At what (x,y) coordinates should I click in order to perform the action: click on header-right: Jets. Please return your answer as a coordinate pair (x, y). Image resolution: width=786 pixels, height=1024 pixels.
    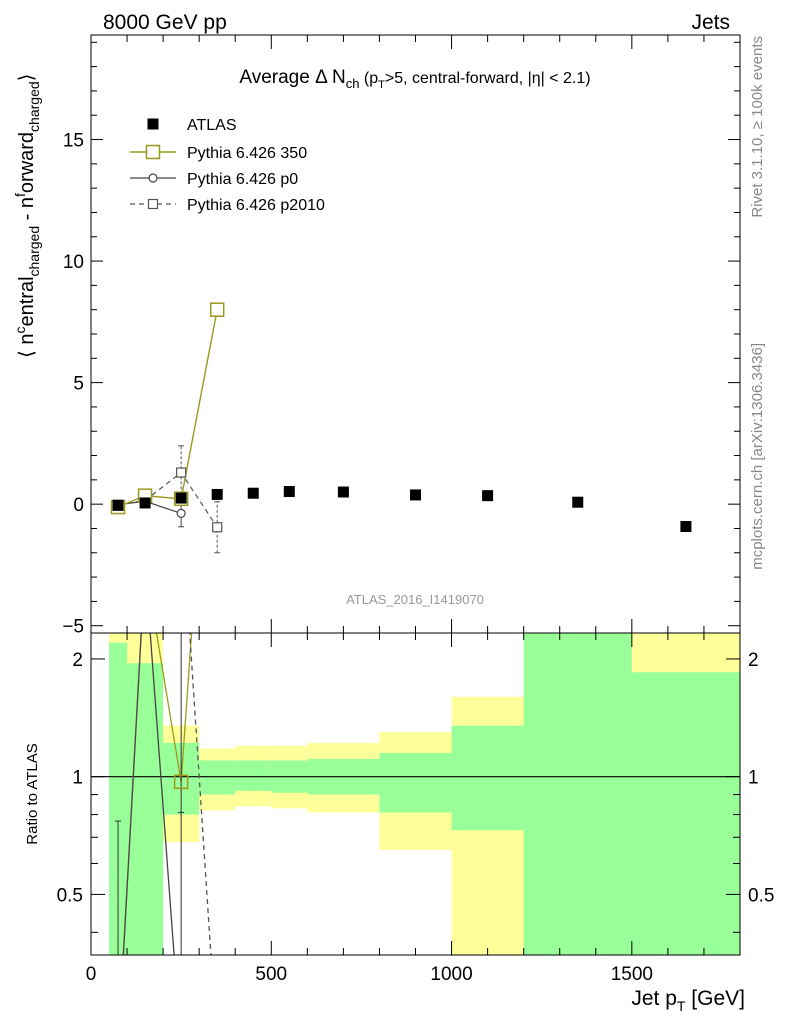
    Looking at the image, I should click on (710, 22).